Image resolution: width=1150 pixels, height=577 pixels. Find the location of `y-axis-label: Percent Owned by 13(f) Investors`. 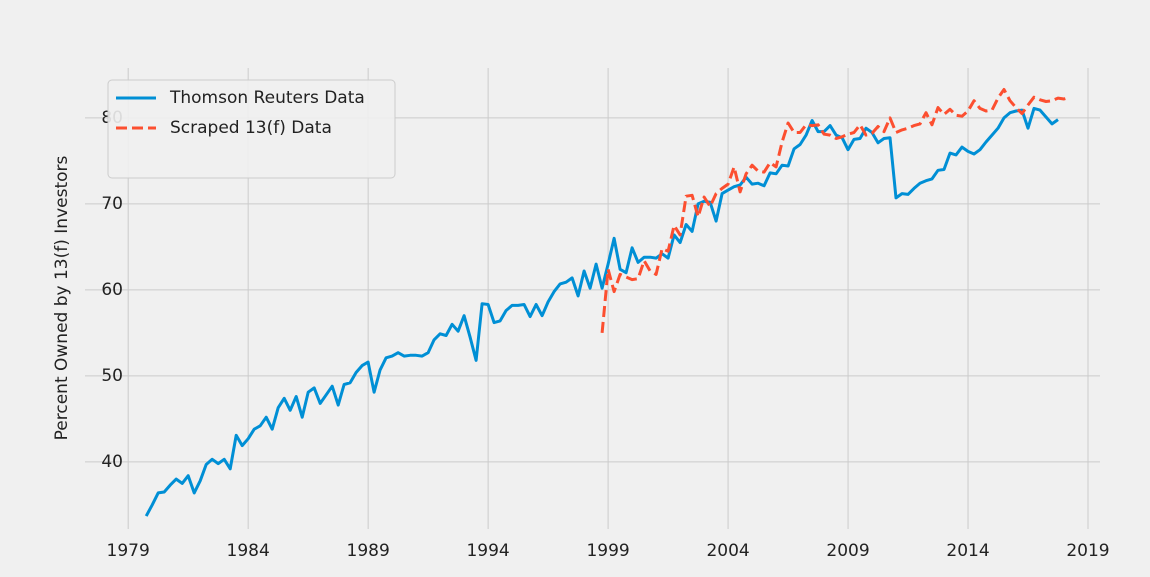

y-axis-label: Percent Owned by 13(f) Investors is located at coordinates (62, 298).